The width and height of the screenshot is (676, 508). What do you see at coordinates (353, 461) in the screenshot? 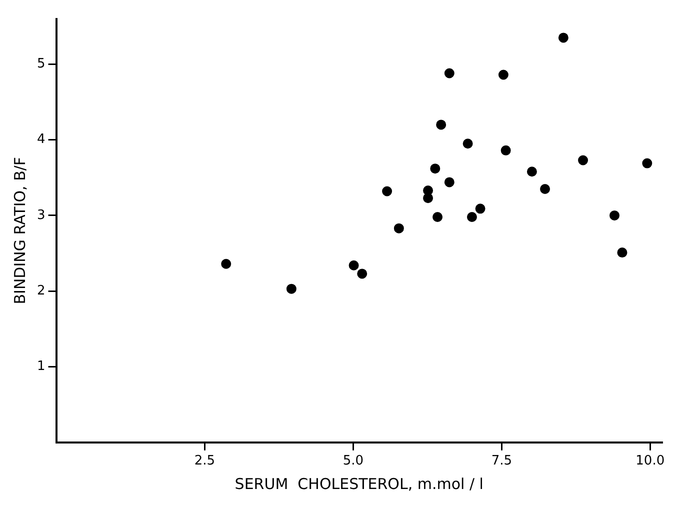
I see `x-tick-label: 5.0` at bounding box center [353, 461].